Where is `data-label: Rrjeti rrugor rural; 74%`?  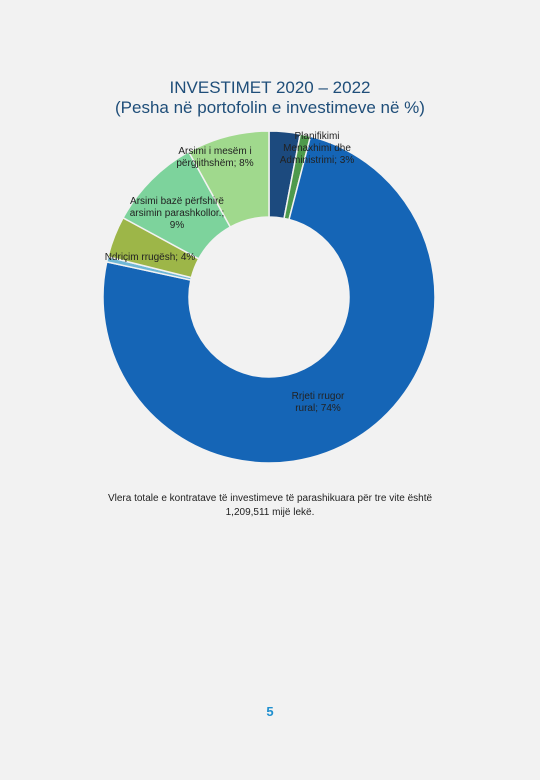
data-label: Rrjeti rrugor rural; 74% is located at coordinates (318, 402).